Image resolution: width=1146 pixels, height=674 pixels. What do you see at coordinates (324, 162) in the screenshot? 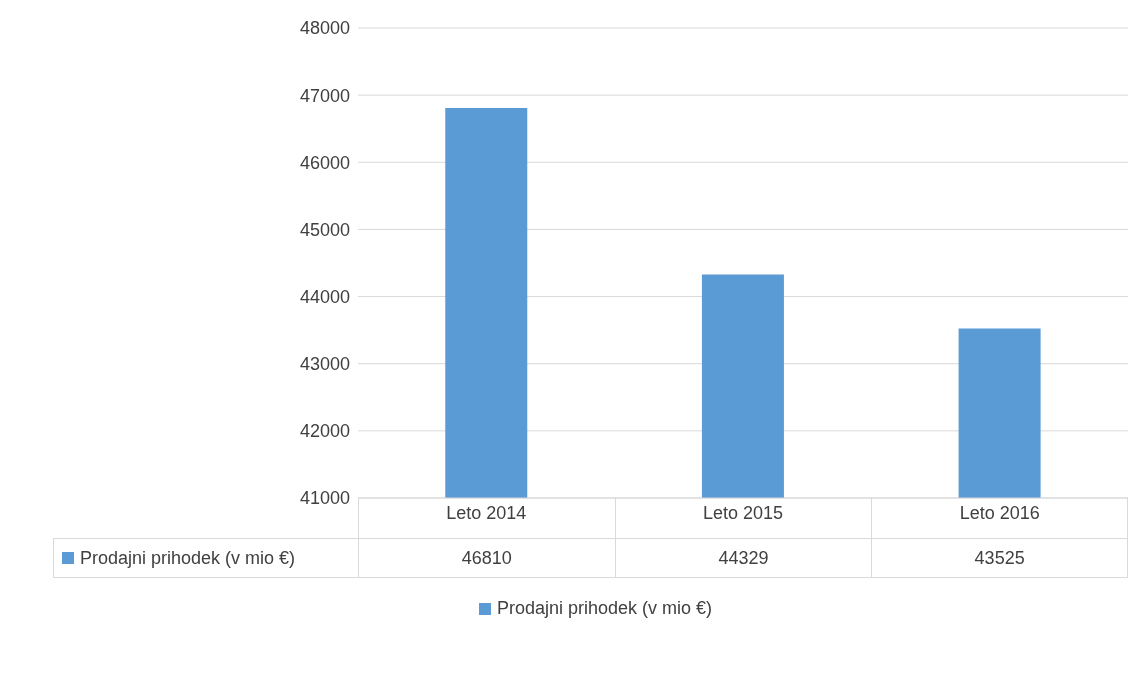
I see `y-tick-label: 46000` at bounding box center [324, 162].